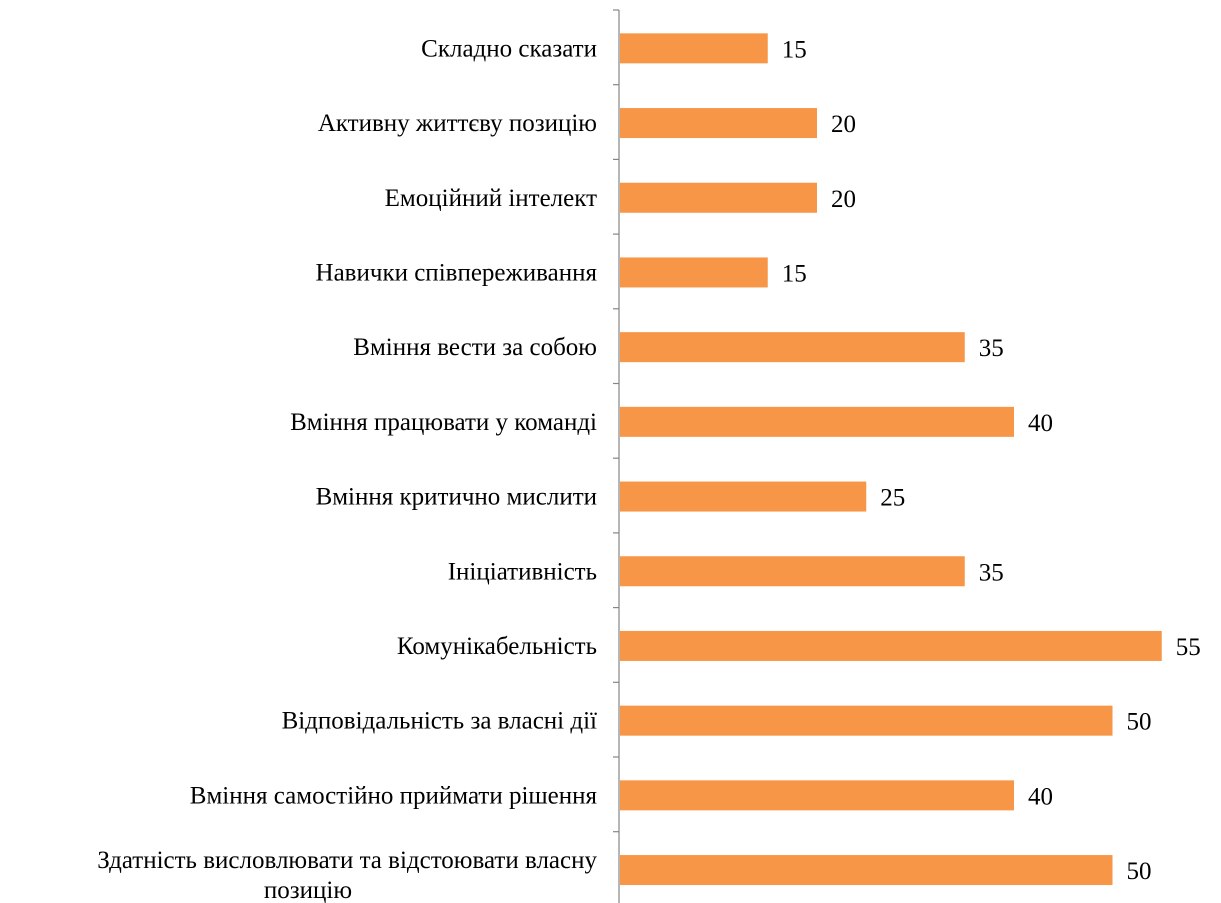  I want to click on category-label: Вміння самостійно приймати рішення, so click(394, 795).